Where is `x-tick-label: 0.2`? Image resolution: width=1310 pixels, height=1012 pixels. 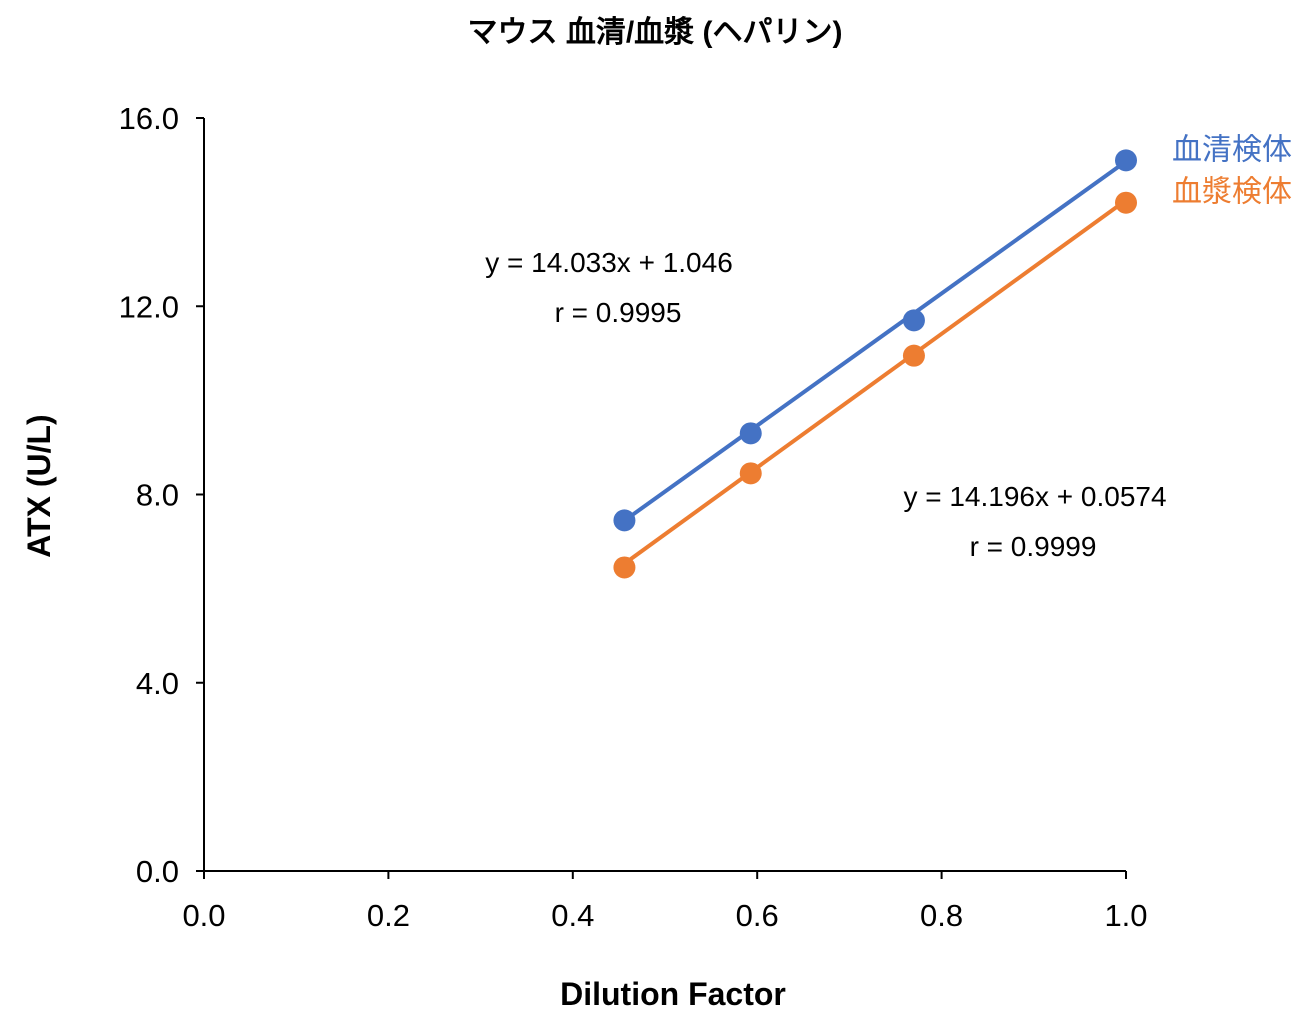 x-tick-label: 0.2 is located at coordinates (388, 915).